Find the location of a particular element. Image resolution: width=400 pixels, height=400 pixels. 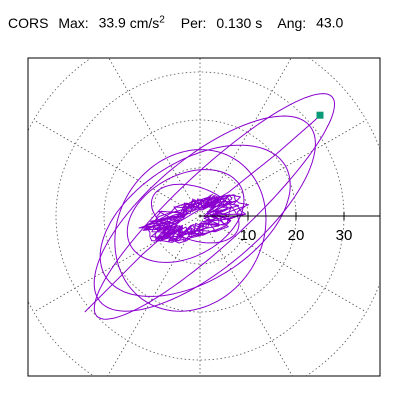

max-value: 33.9 is located at coordinates (112, 22).